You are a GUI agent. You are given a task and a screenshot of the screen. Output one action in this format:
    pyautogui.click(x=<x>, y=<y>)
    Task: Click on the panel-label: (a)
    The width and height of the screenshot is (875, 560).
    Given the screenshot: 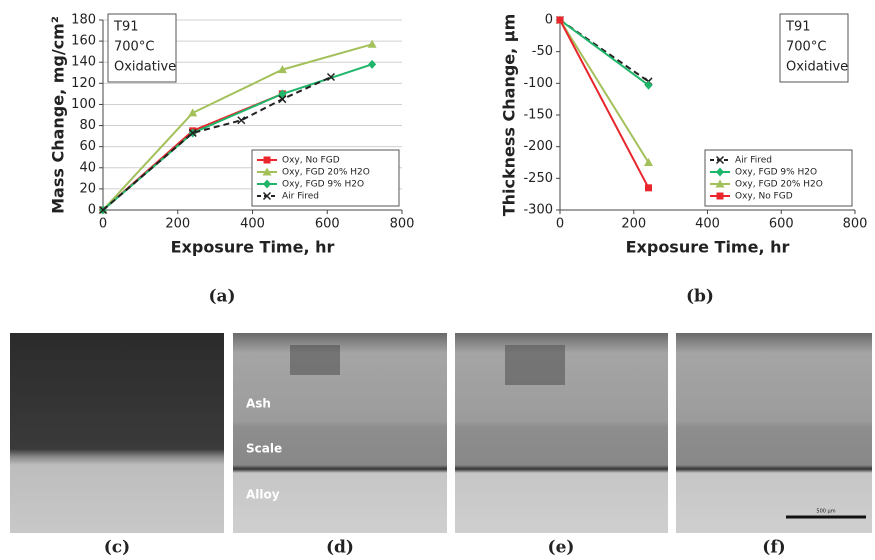 What is the action you would take?
    pyautogui.click(x=221, y=297)
    